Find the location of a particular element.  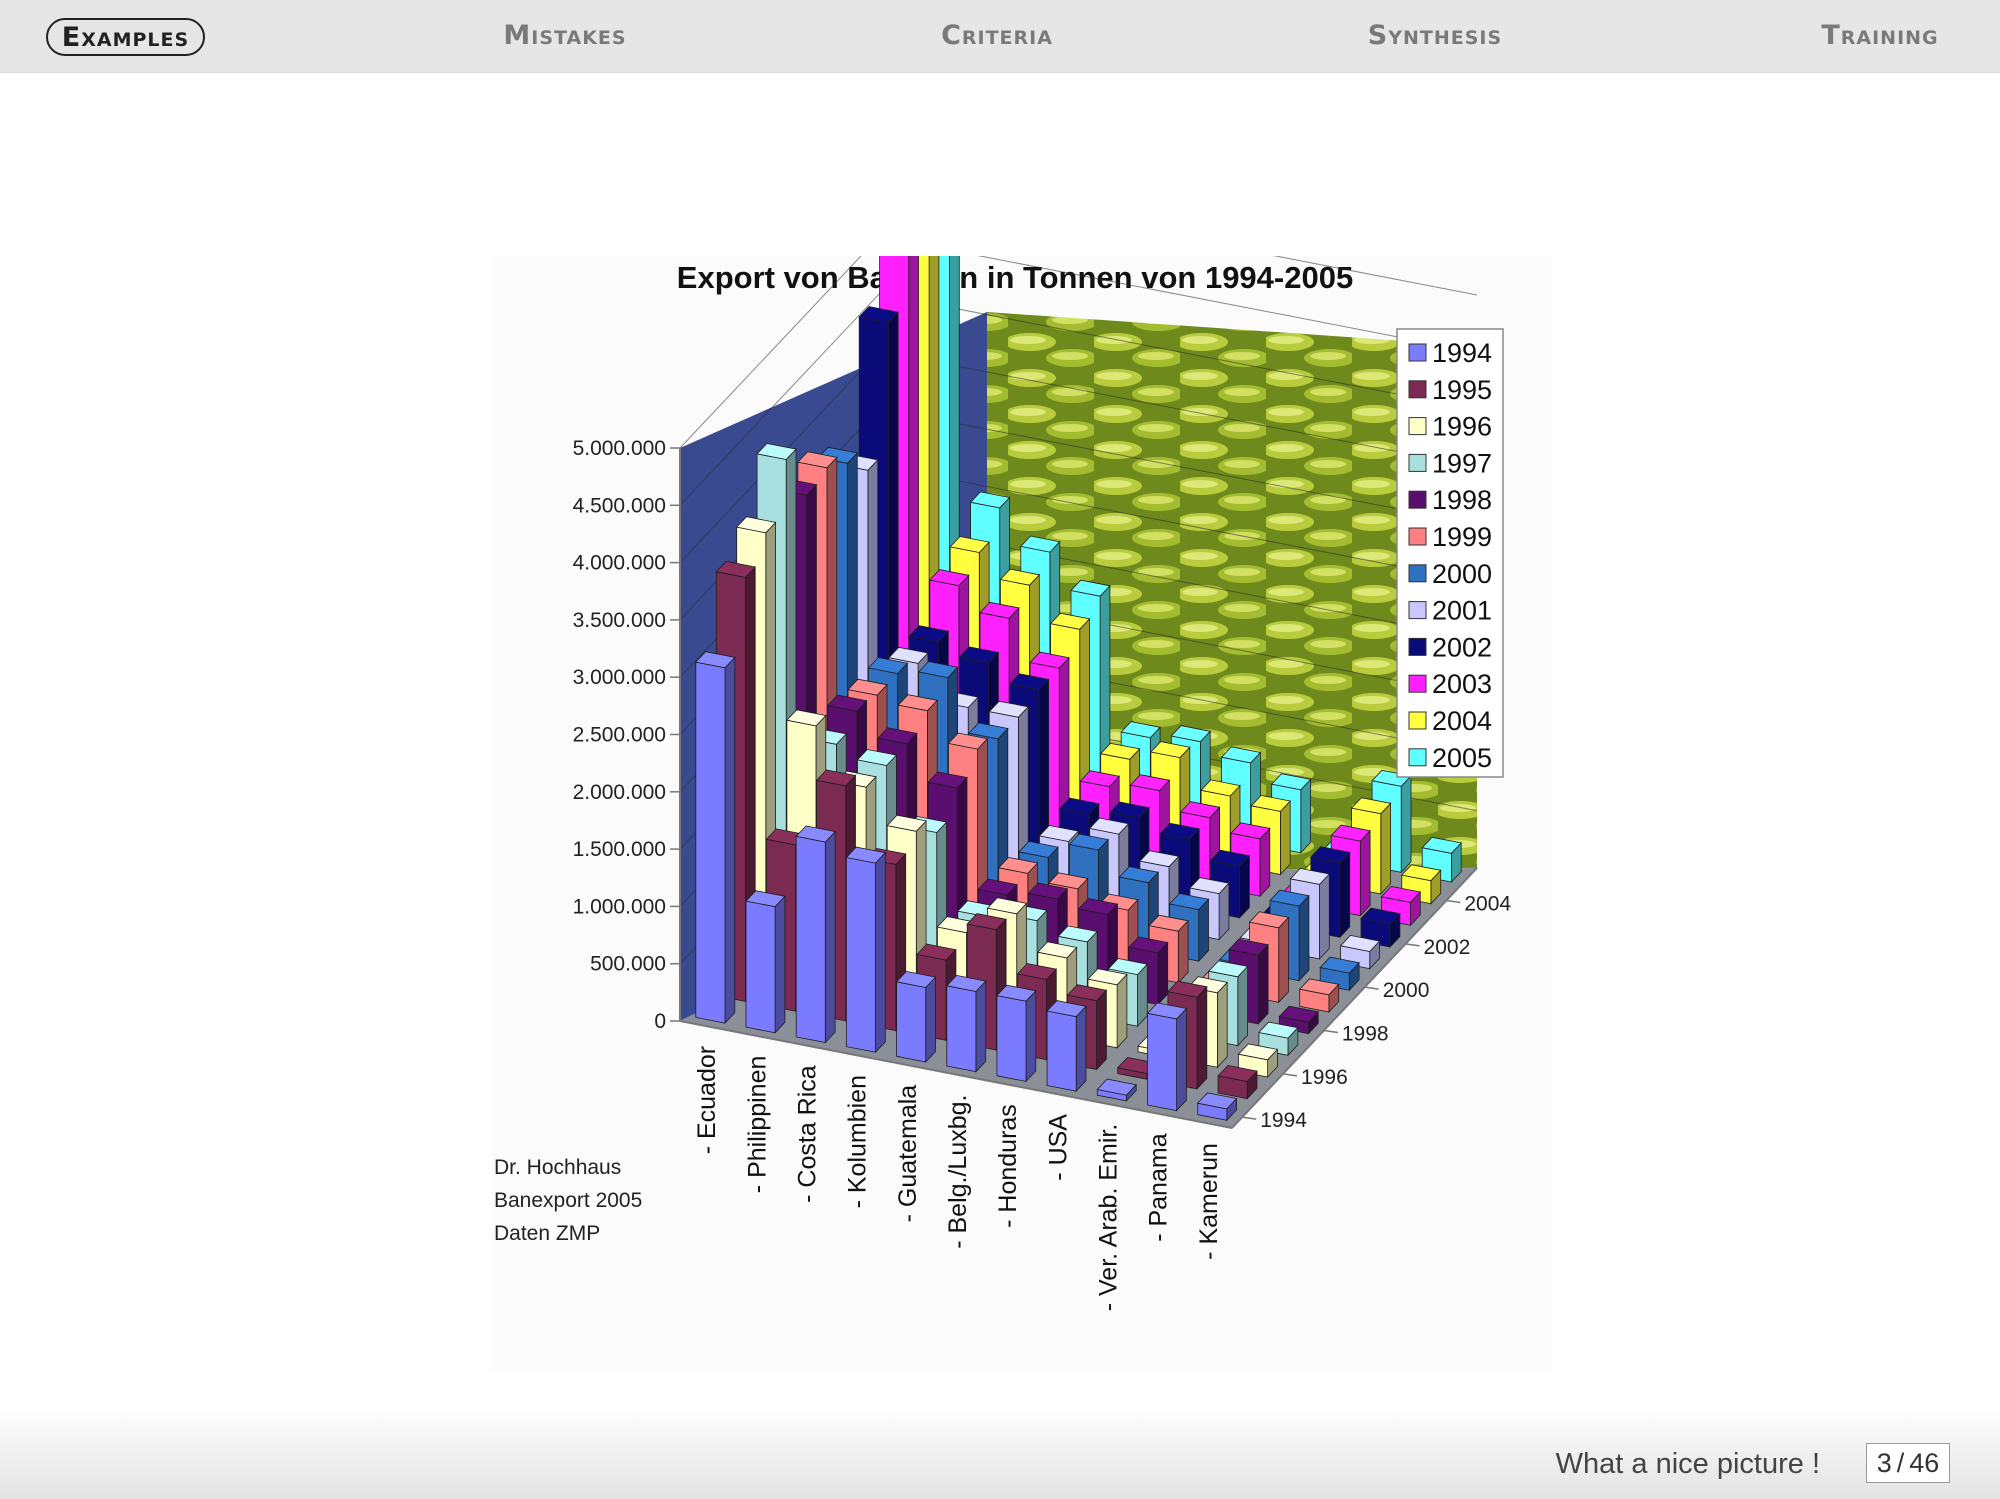

legend-label: 2004 is located at coordinates (1462, 721).